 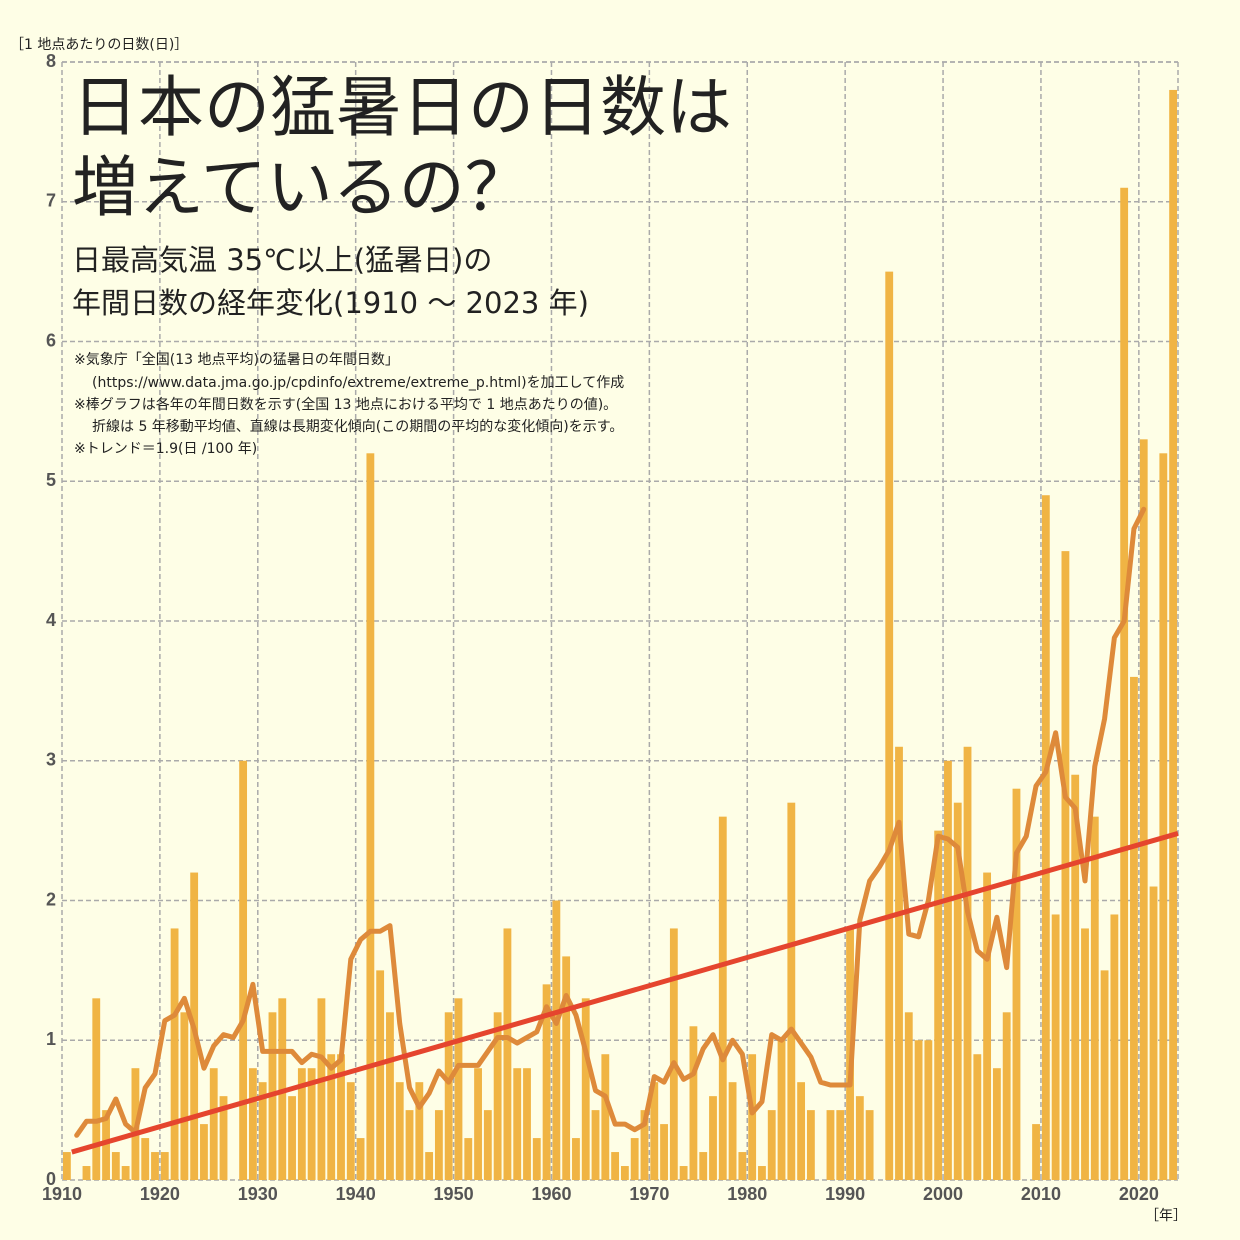 I want to click on y-tick-label: 5, so click(x=51, y=480).